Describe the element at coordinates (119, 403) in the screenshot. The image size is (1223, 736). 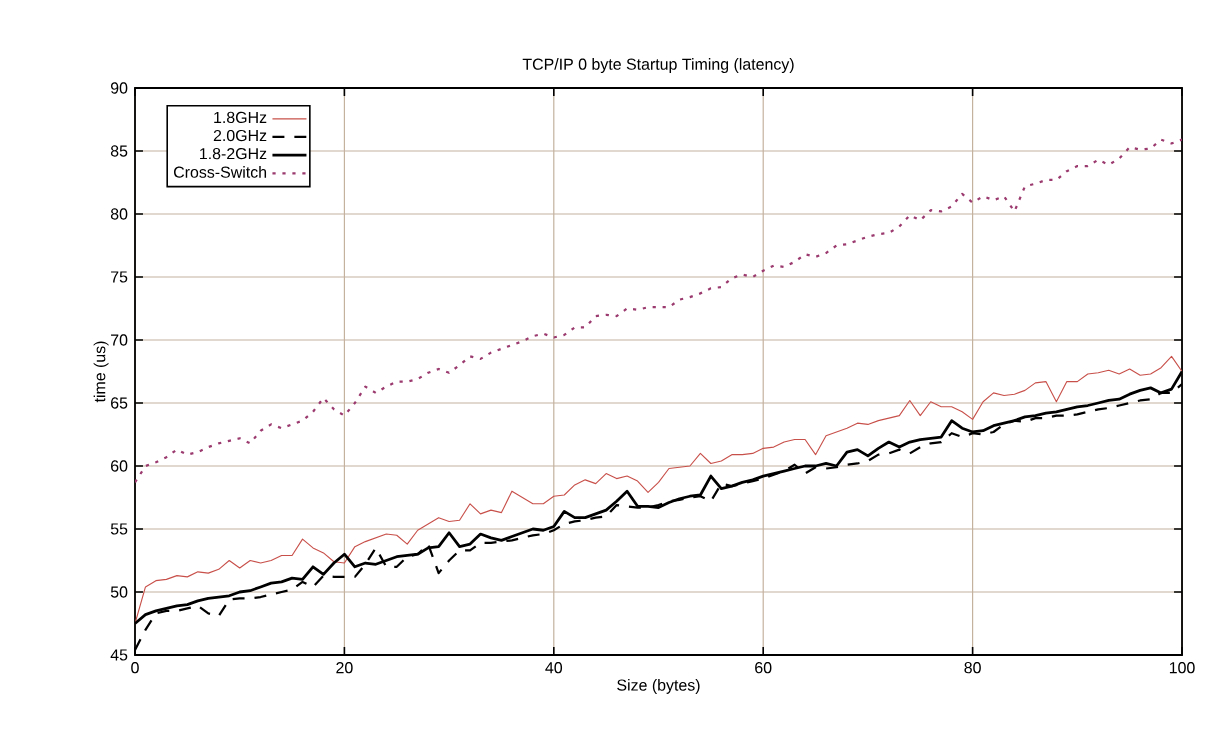
I see `y-tick-label: 65` at that location.